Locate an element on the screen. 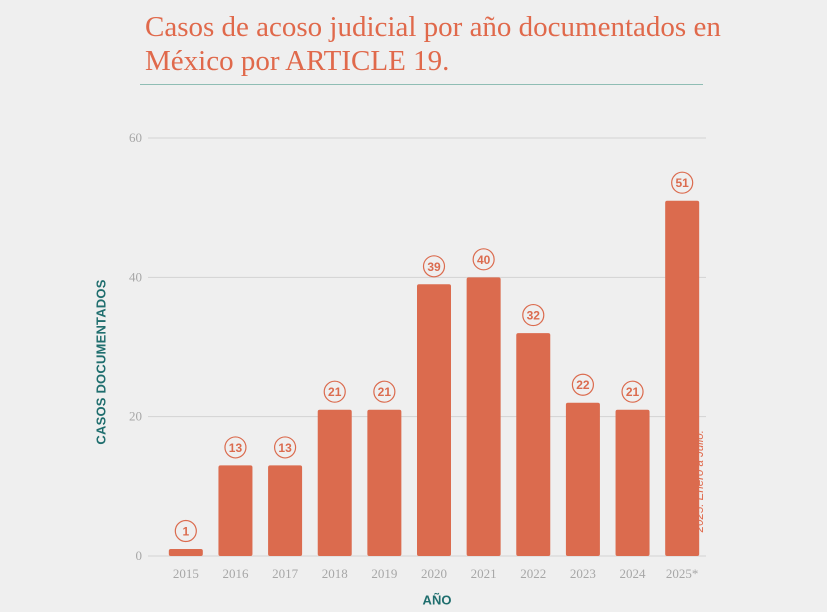 The image size is (827, 612). y-tick-label: 0 is located at coordinates (139, 555).